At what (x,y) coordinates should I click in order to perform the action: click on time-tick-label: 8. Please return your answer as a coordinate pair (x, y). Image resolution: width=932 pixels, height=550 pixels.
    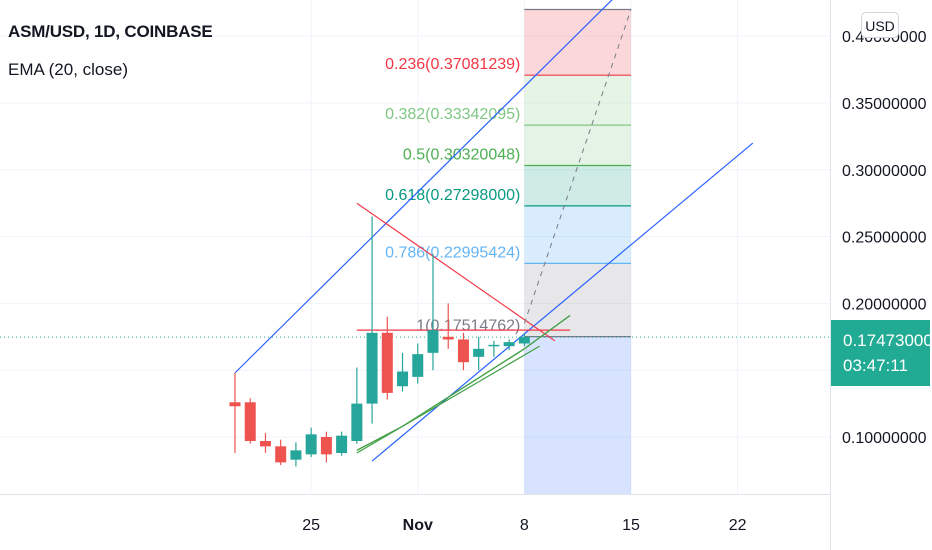
    Looking at the image, I should click on (524, 525).